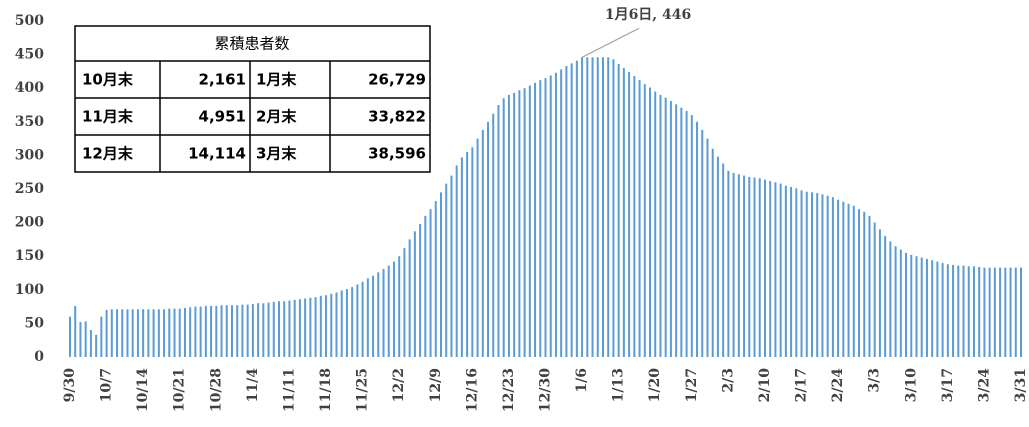 The image size is (1029, 427). I want to click on y-tick-label: 100, so click(29, 290).